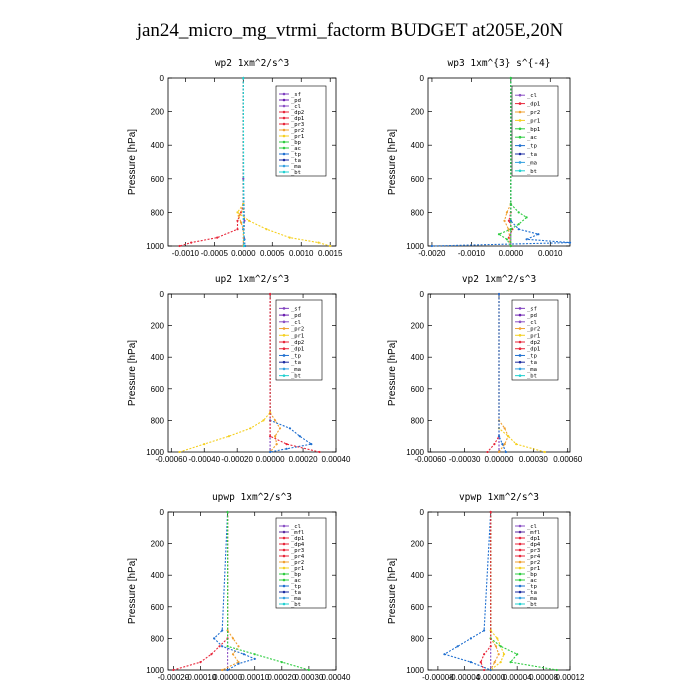 This screenshot has height=700, width=700. Describe the element at coordinates (297, 125) in the screenshot. I see `legend-label: _pr3` at that location.